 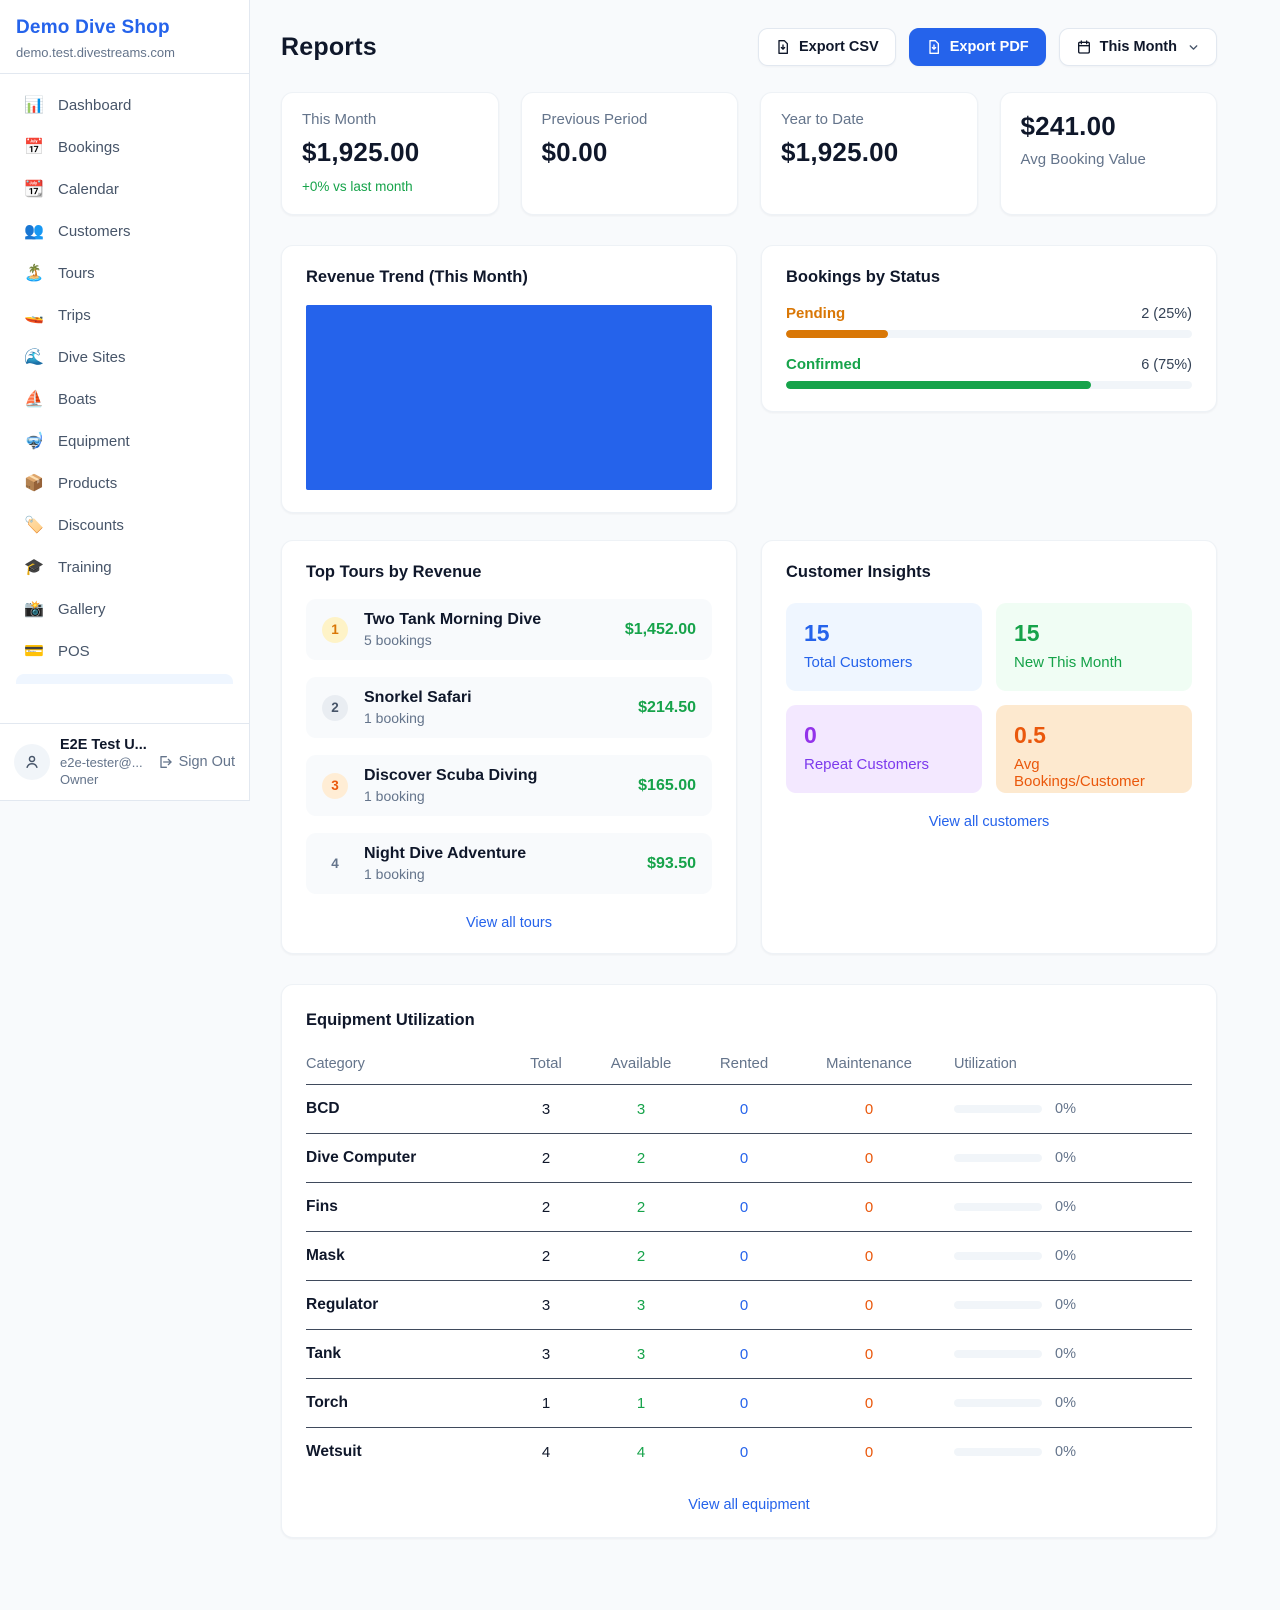 I want to click on sidebar-item-dashboard: 📊 Dashboard, so click(x=124, y=105).